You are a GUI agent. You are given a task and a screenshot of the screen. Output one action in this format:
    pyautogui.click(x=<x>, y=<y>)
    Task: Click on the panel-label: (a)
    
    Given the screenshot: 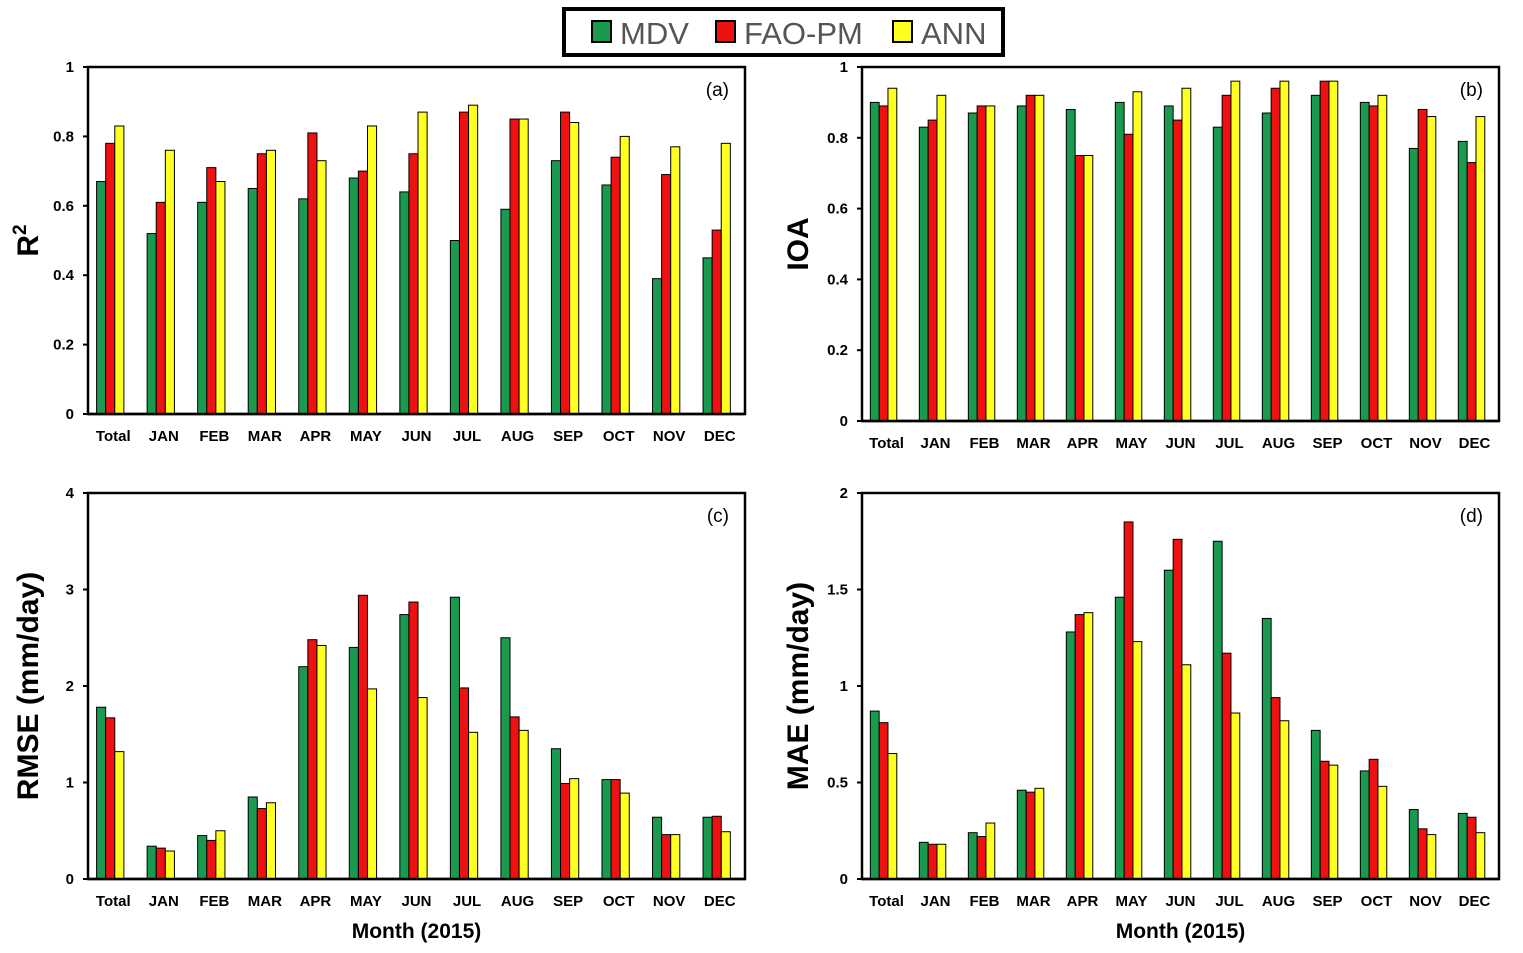 What is the action you would take?
    pyautogui.click(x=717, y=90)
    